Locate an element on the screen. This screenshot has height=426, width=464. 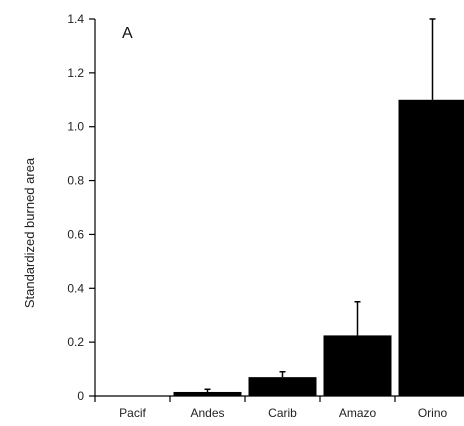
y-tick-label: 0.4 is located at coordinates (75, 288).